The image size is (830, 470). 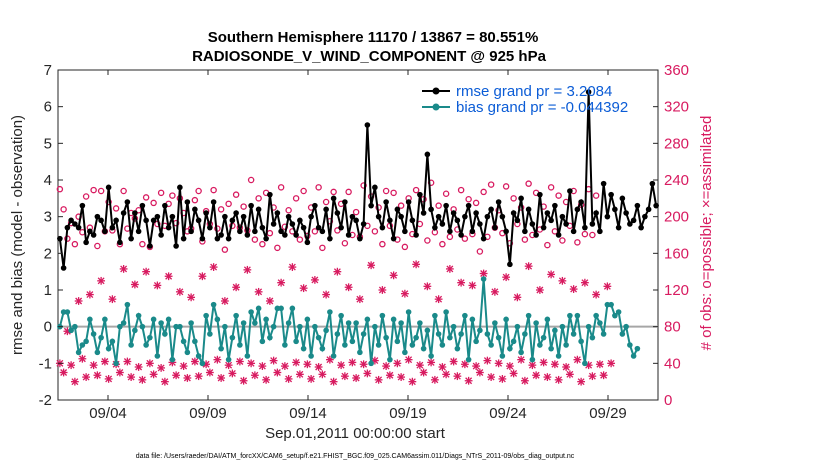 What do you see at coordinates (369, 56) in the screenshot?
I see `chart-subtitle: RADIOSONDE_V_WIND_COMPONENT @ 925 hPa` at bounding box center [369, 56].